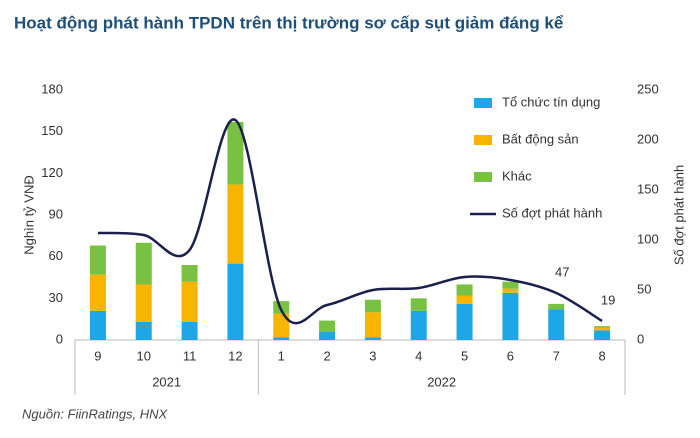  I want to click on x-tick-label: 6, so click(510, 355).